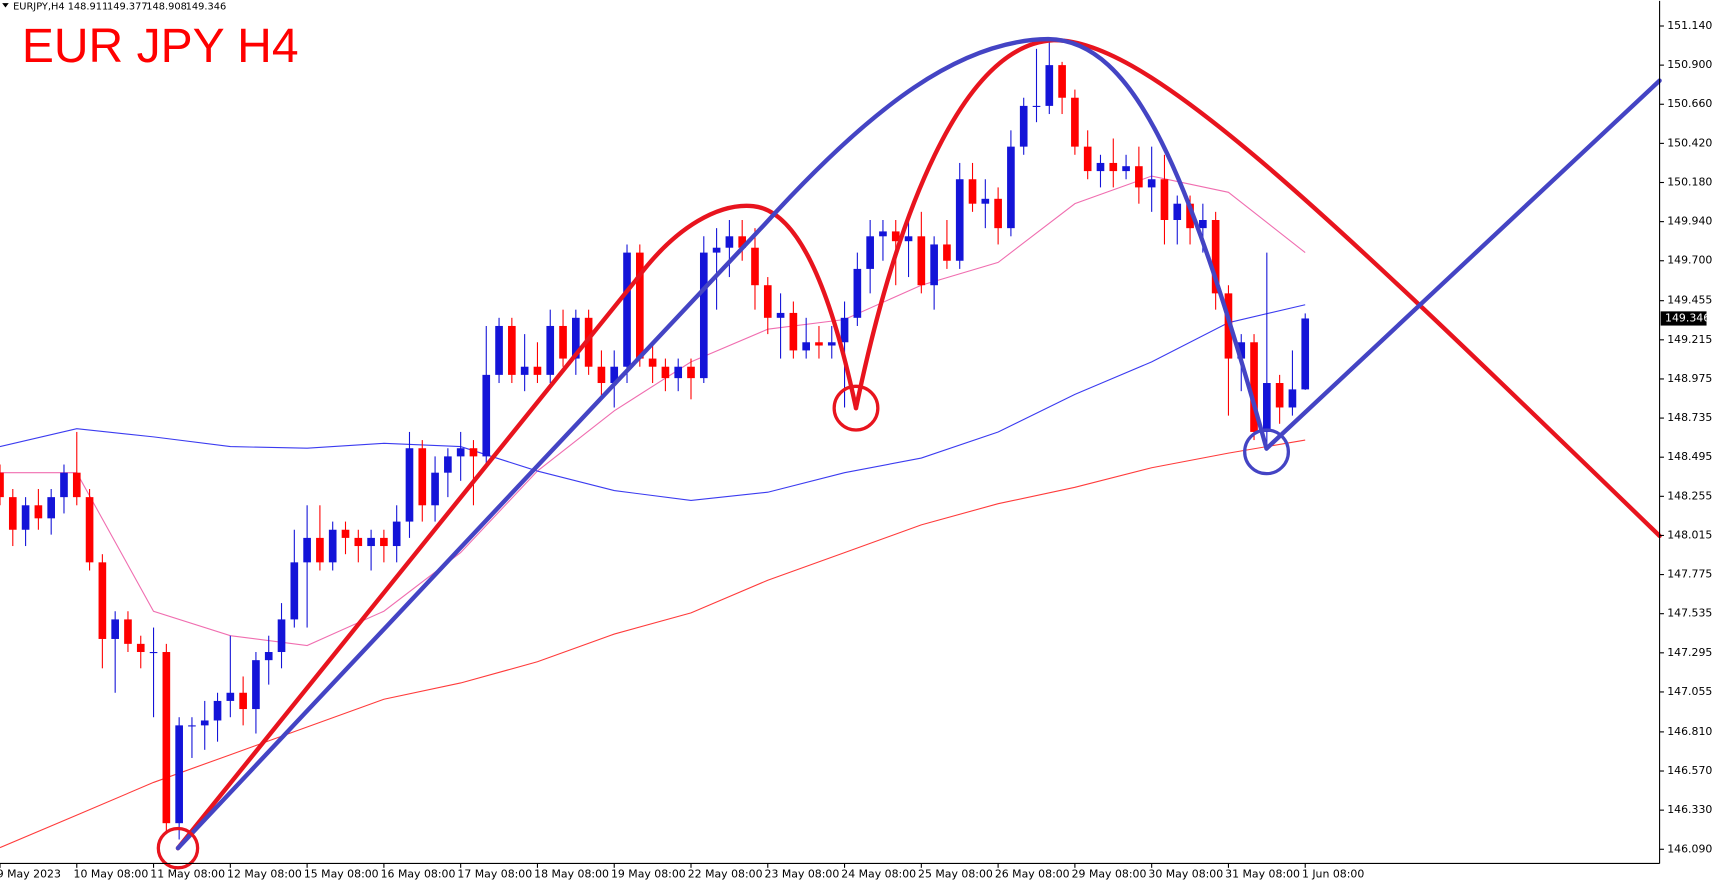 The width and height of the screenshot is (1712, 884). Describe the element at coordinates (160, 46) in the screenshot. I see `chart-title: EUR JPY H4` at that location.